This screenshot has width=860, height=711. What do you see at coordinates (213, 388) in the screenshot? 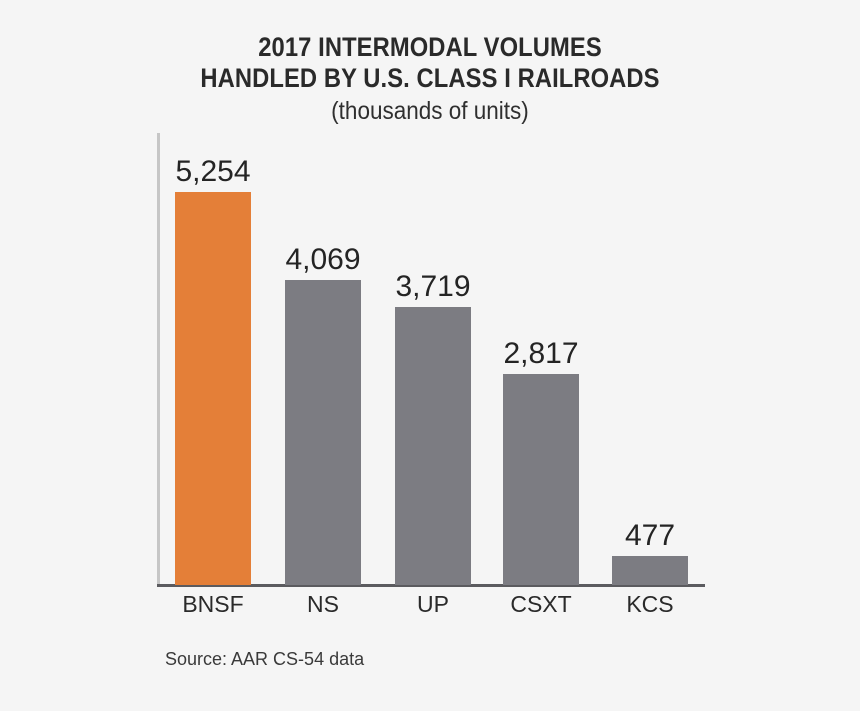
I see `bar-rect-bnsf` at bounding box center [213, 388].